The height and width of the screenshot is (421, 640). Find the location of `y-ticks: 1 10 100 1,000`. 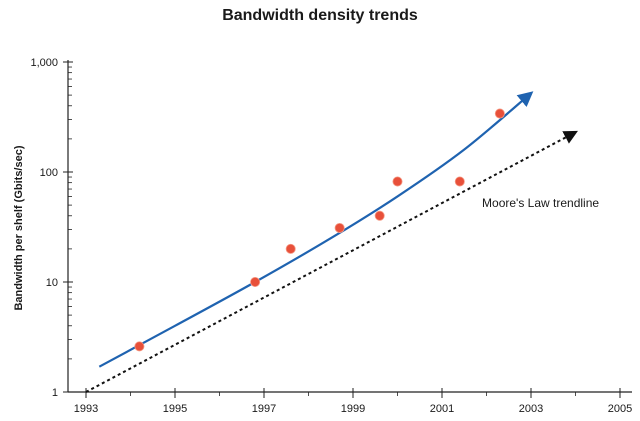

y-ticks: 1 10 100 1,000 is located at coordinates (51, 228).